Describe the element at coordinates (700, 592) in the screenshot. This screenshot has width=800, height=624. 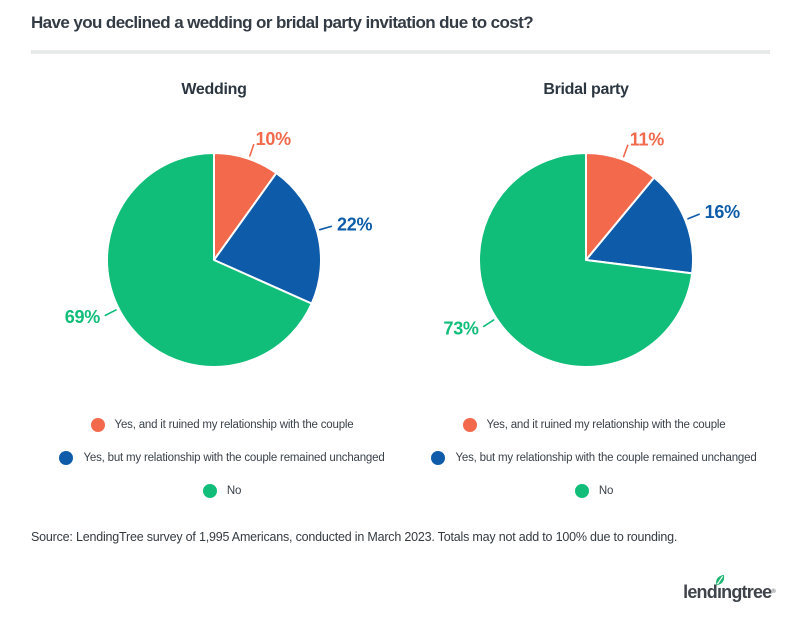
I see `logo-text-part: lend` at that location.